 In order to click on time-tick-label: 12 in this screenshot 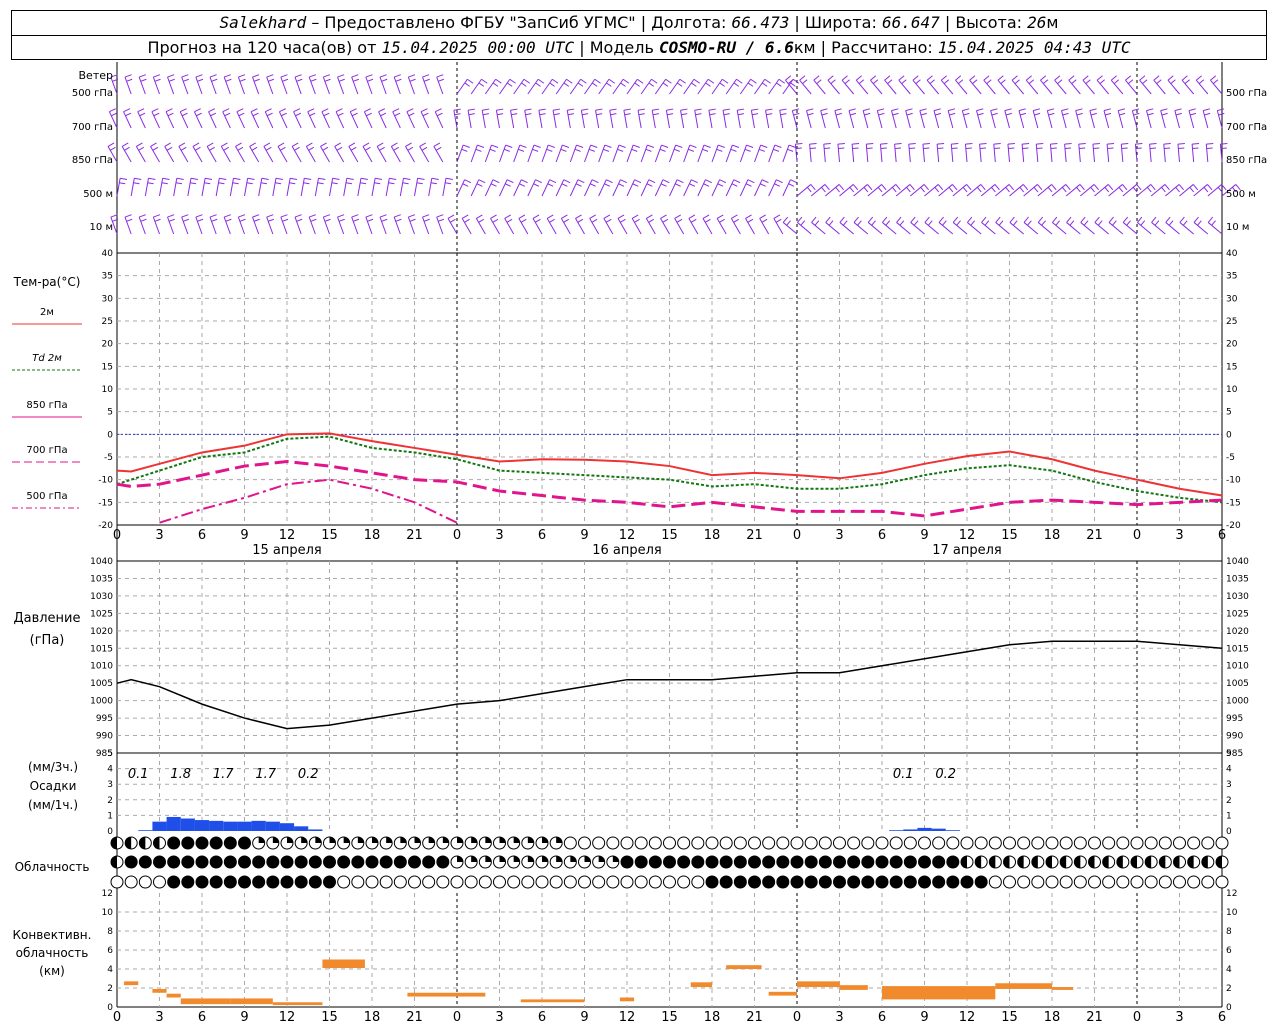, I will do `click(967, 535)`.